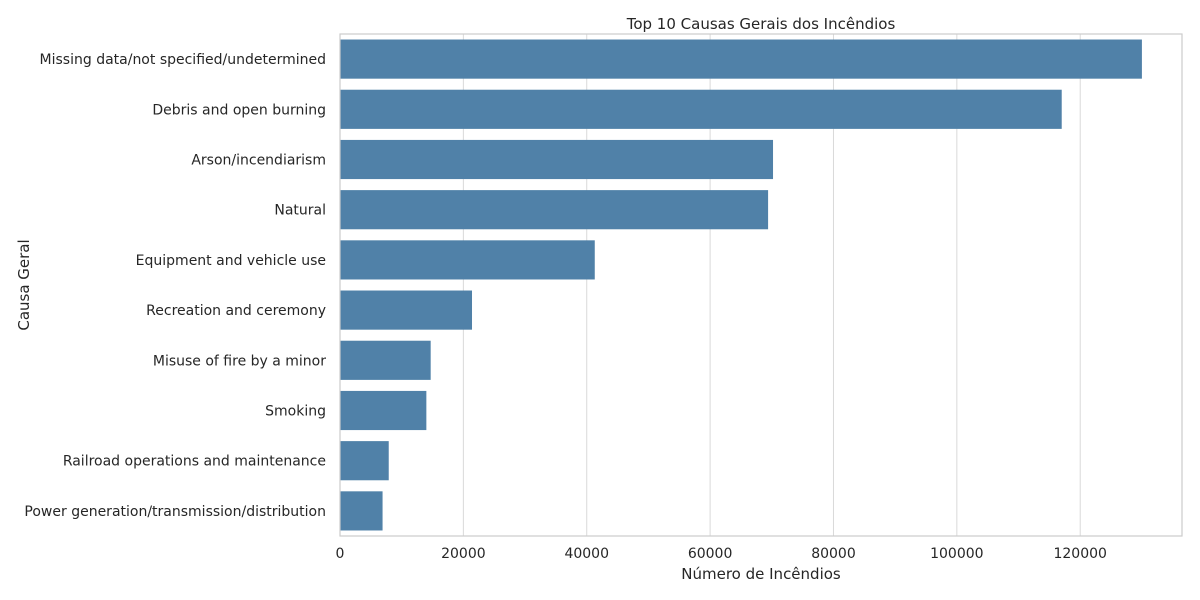 This screenshot has width=1200, height=600. I want to click on x-tick-label: 20000, so click(463, 554).